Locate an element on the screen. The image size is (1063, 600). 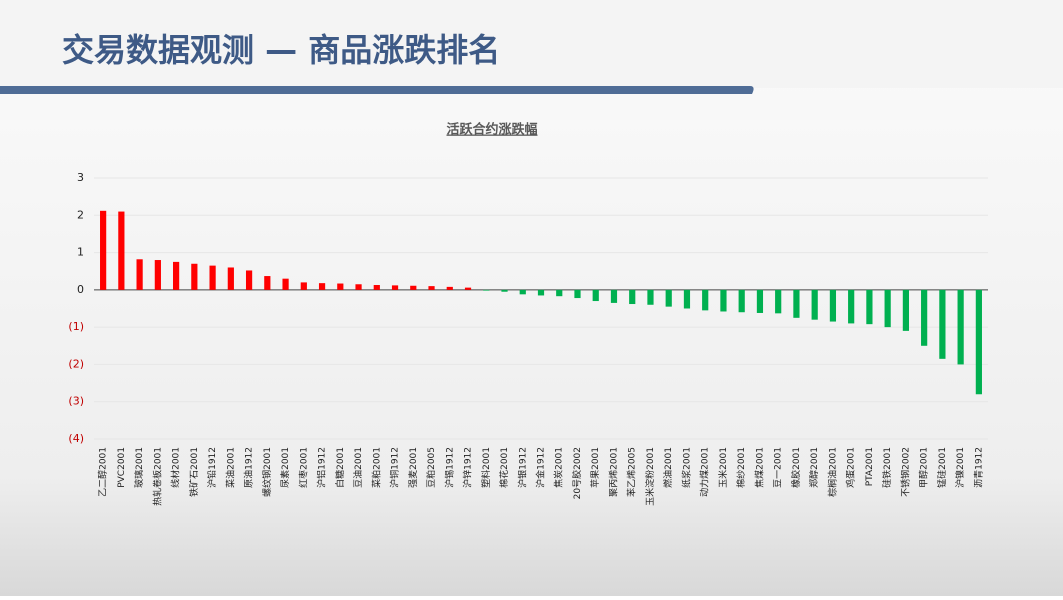
x-tick-label: 螺纹钢2001 is located at coordinates (267, 472).